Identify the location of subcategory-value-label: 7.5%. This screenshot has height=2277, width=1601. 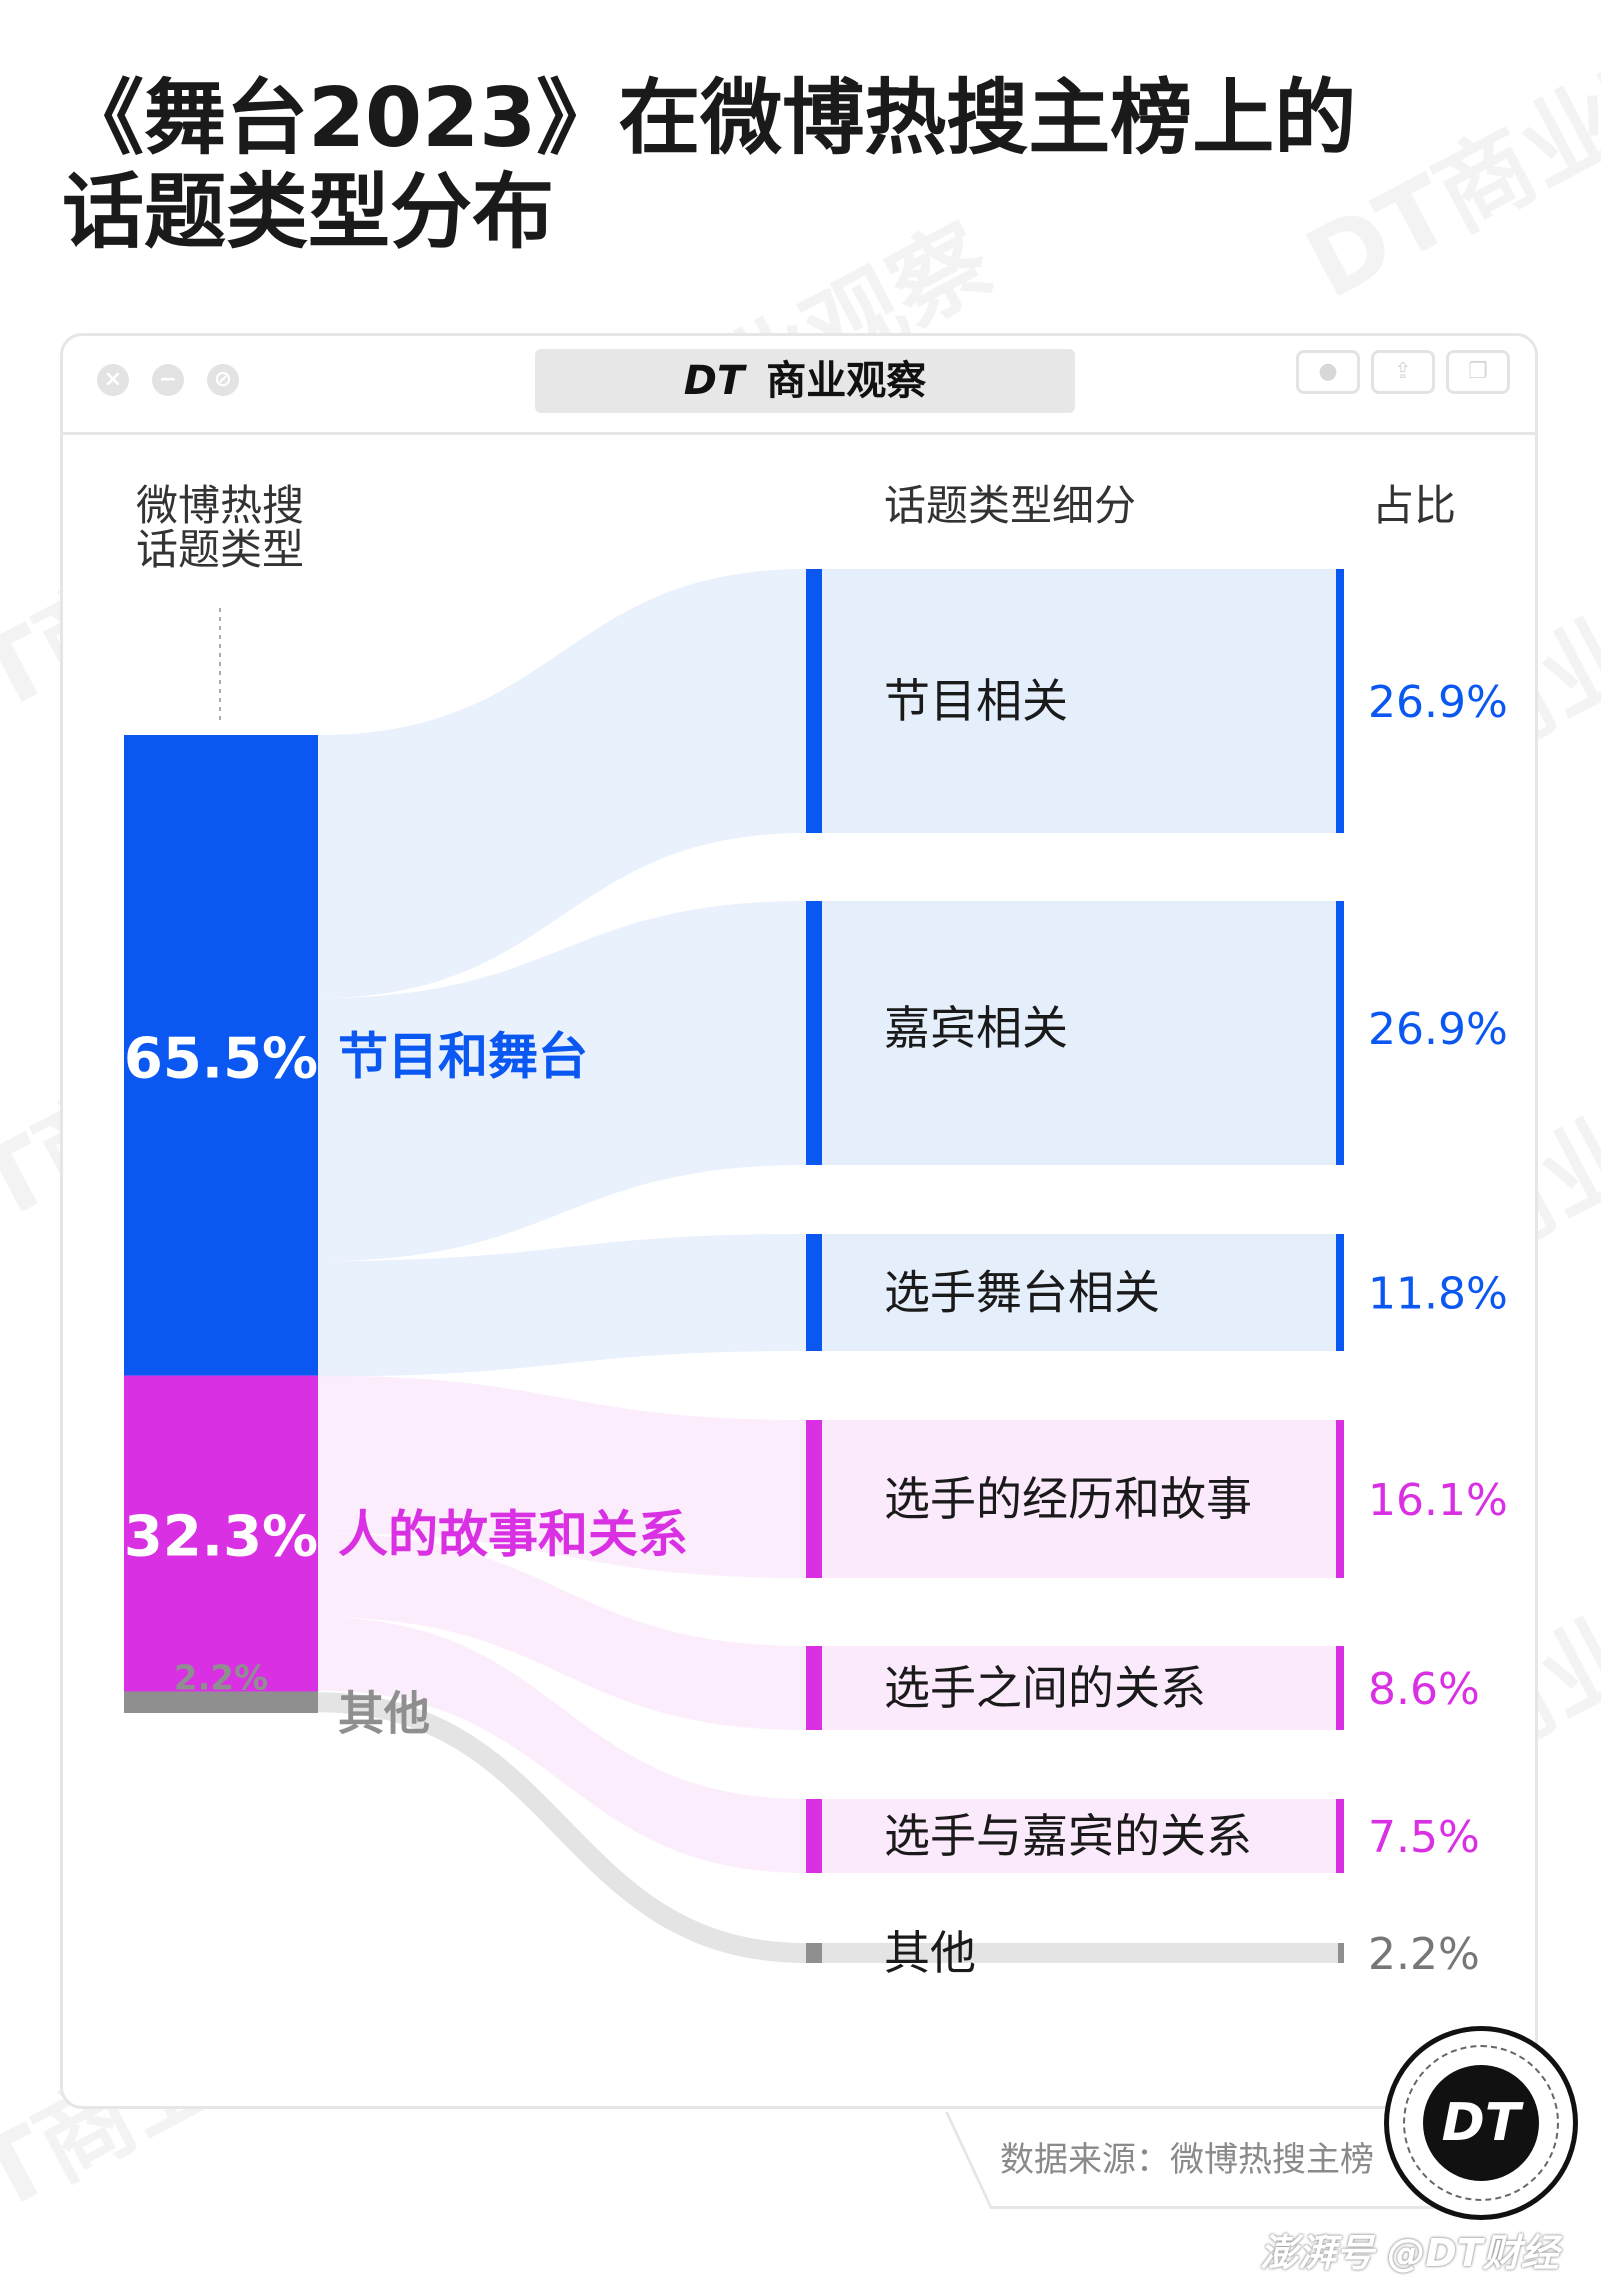
(1424, 1837).